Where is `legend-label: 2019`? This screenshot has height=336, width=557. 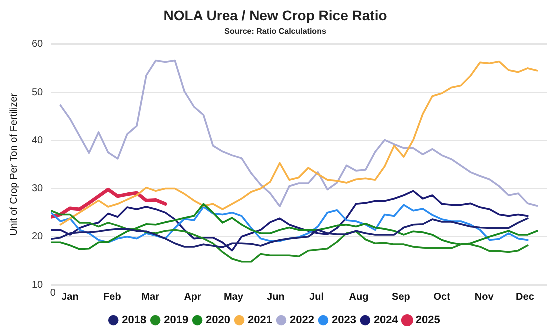
legend-label: 2019 is located at coordinates (176, 320).